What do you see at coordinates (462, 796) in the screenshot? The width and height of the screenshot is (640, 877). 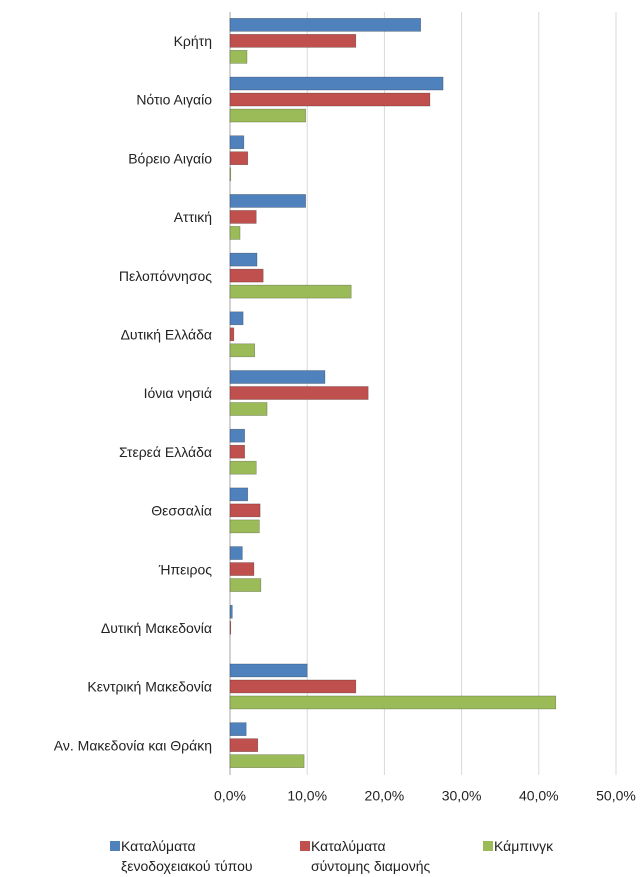 I see `x-tick-label: 30,0%` at bounding box center [462, 796].